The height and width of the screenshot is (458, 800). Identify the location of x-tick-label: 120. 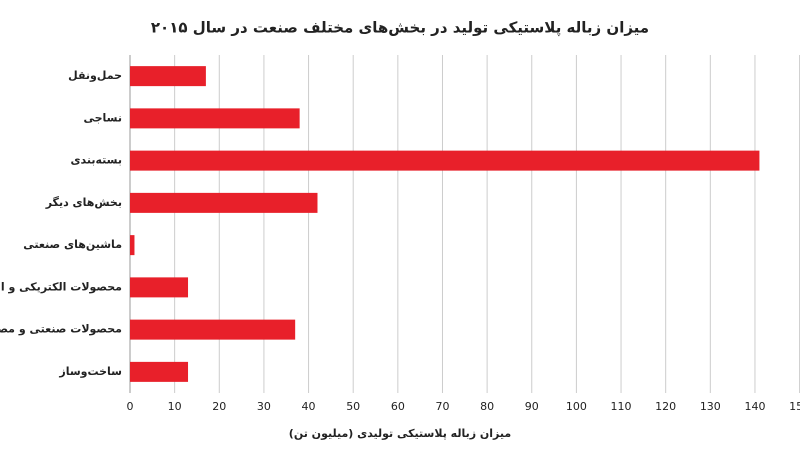
(665, 406).